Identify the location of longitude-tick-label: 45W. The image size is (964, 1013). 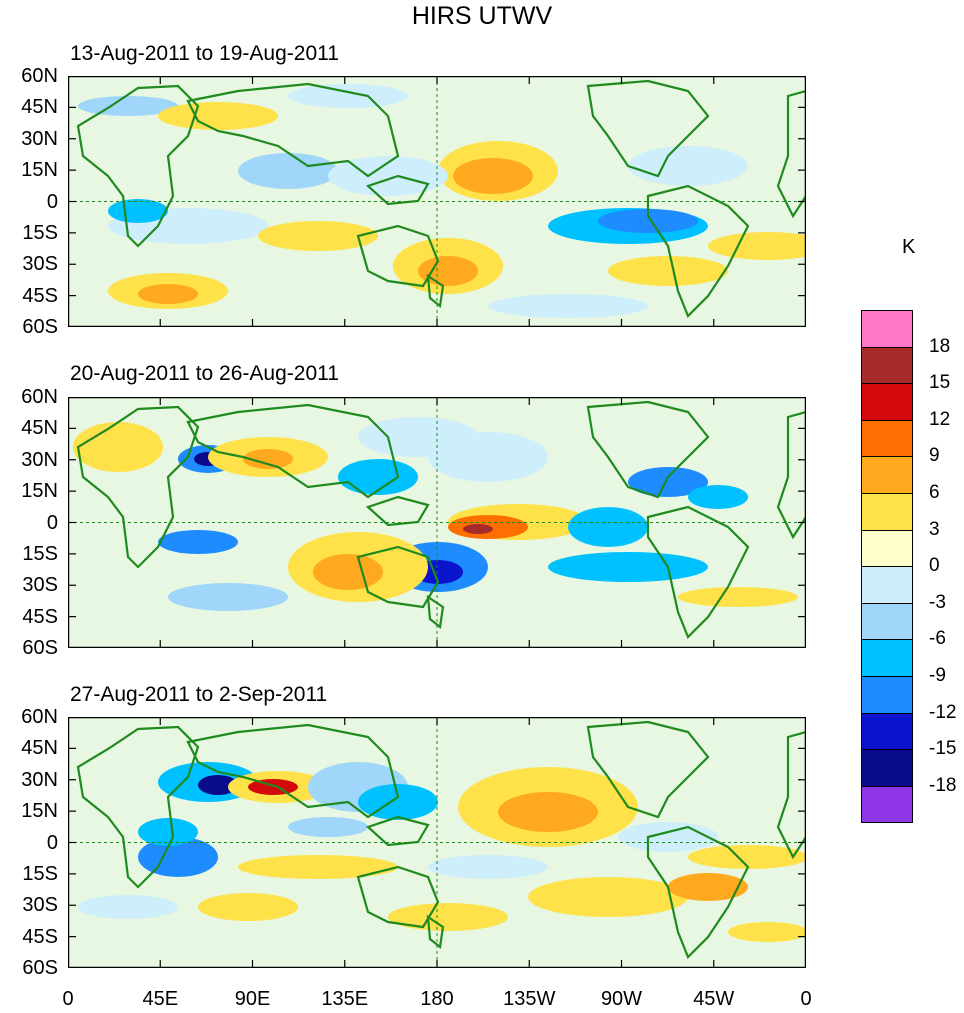
(714, 999).